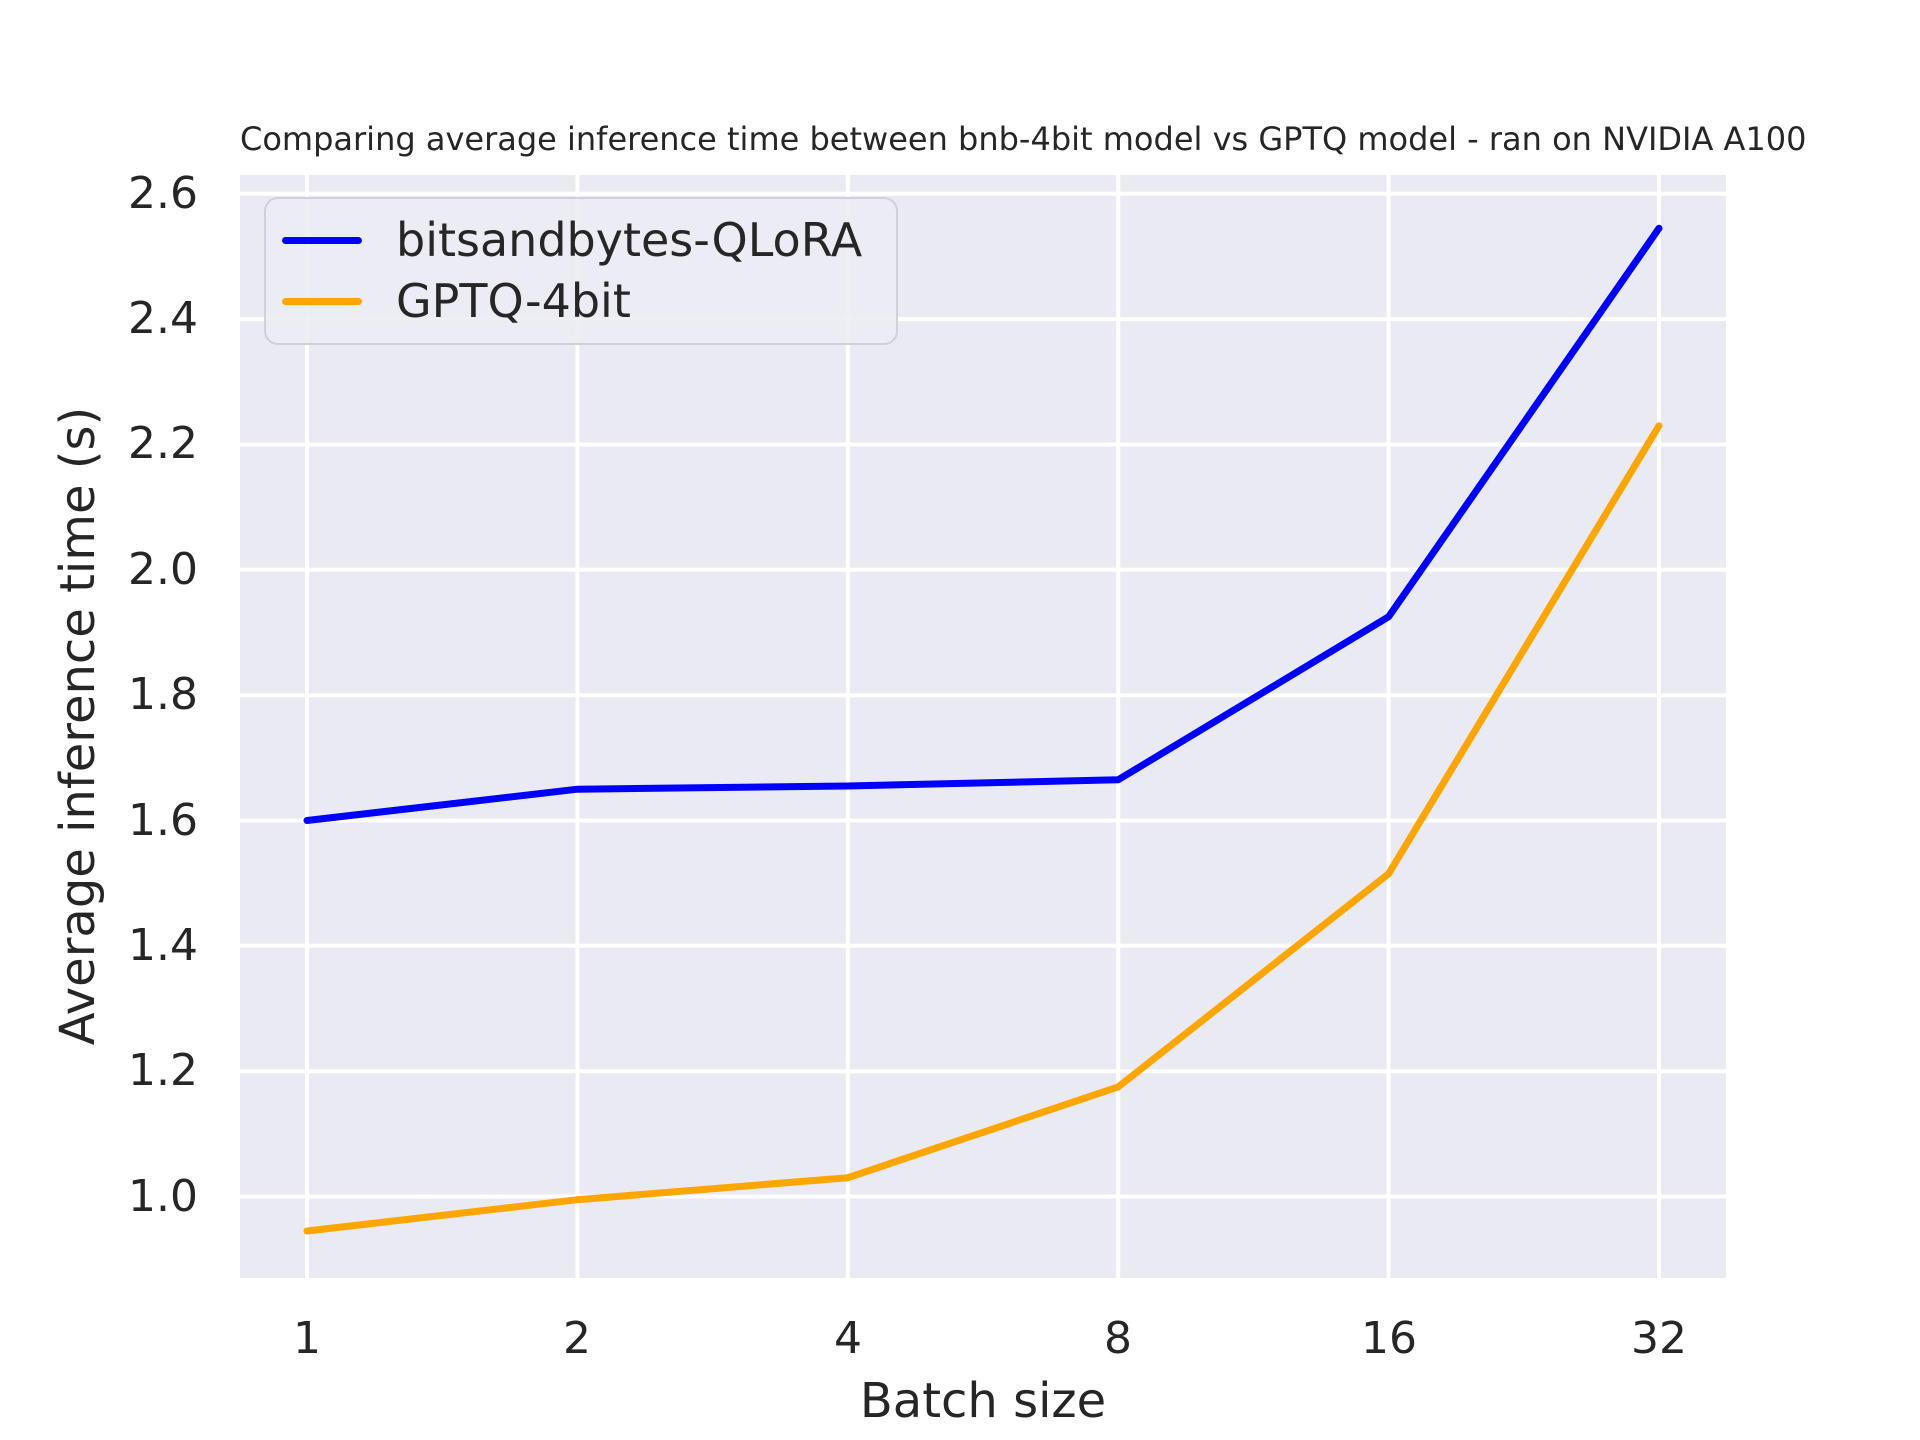  What do you see at coordinates (163, 193) in the screenshot?
I see `y-tick-label: 2.6` at bounding box center [163, 193].